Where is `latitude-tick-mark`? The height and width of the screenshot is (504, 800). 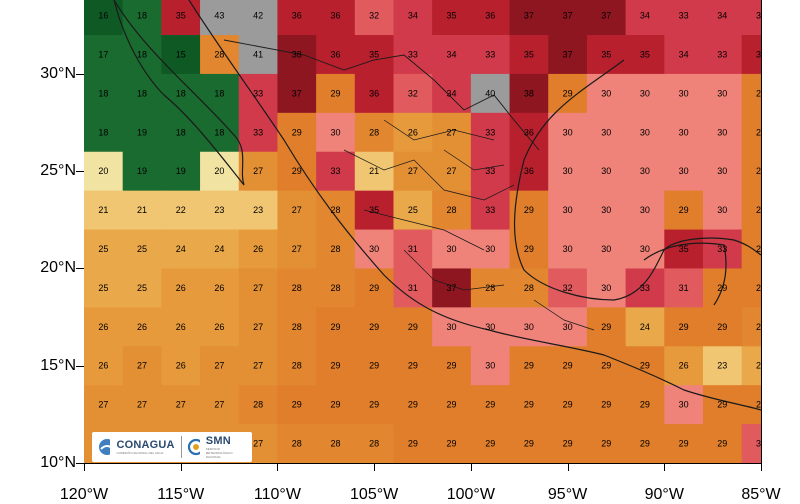
latitude-tick-mark is located at coordinates (80, 463).